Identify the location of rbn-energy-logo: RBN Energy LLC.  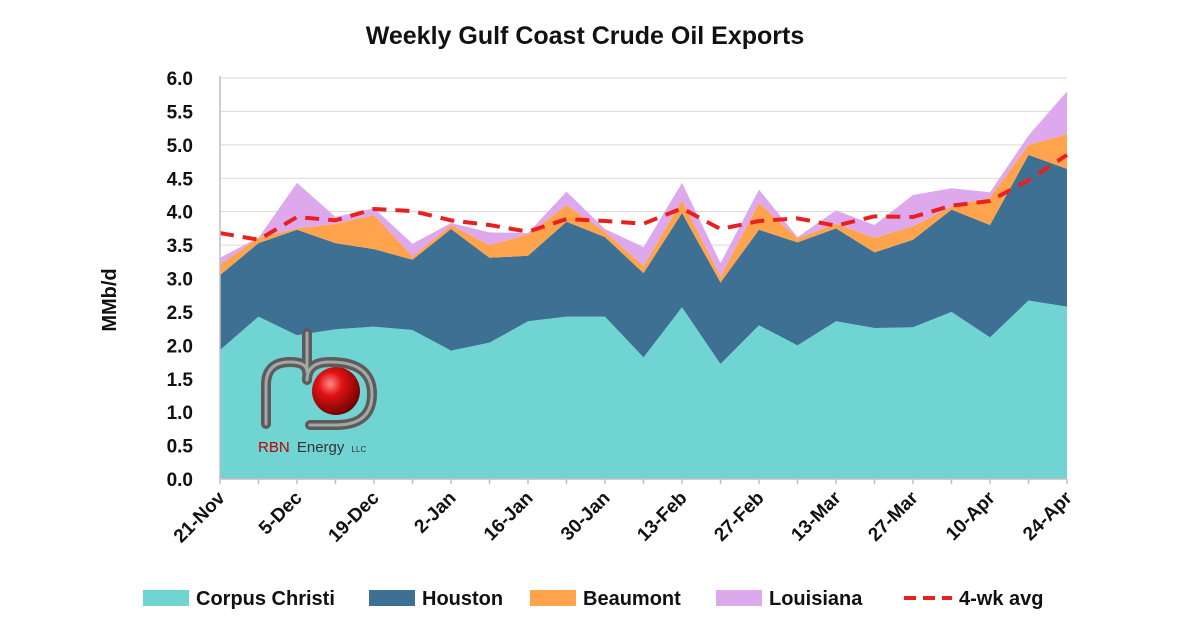
(317, 392).